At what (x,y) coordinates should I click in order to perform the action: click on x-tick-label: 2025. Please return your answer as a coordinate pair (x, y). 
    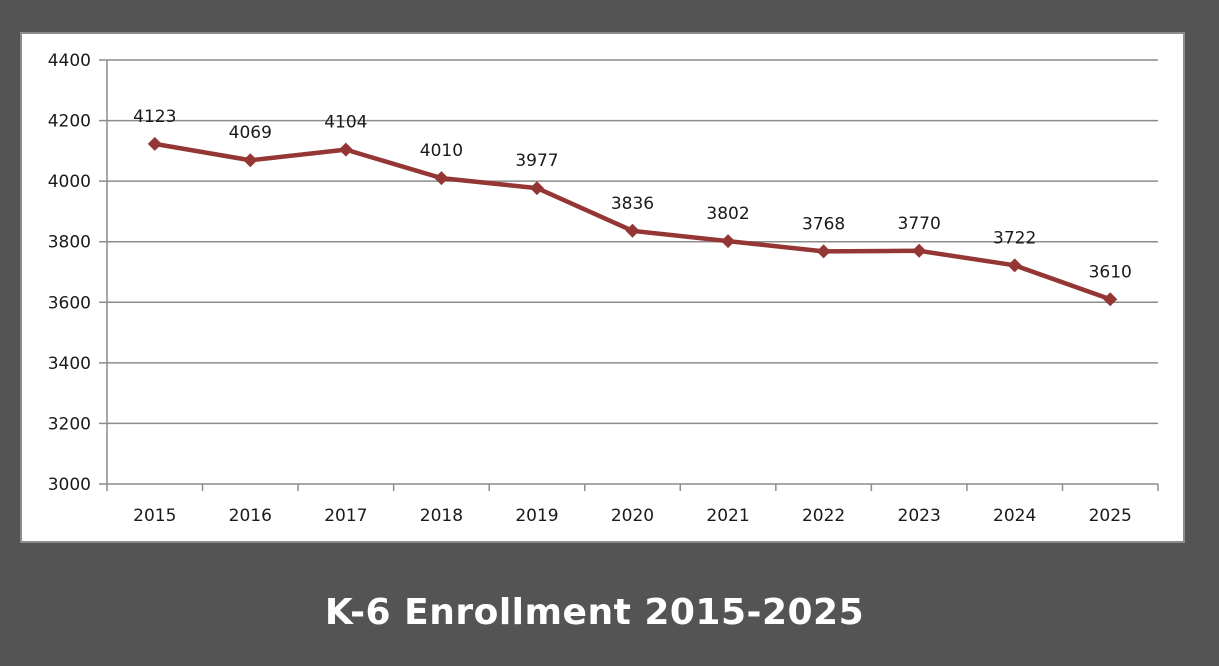
    Looking at the image, I should click on (1110, 516).